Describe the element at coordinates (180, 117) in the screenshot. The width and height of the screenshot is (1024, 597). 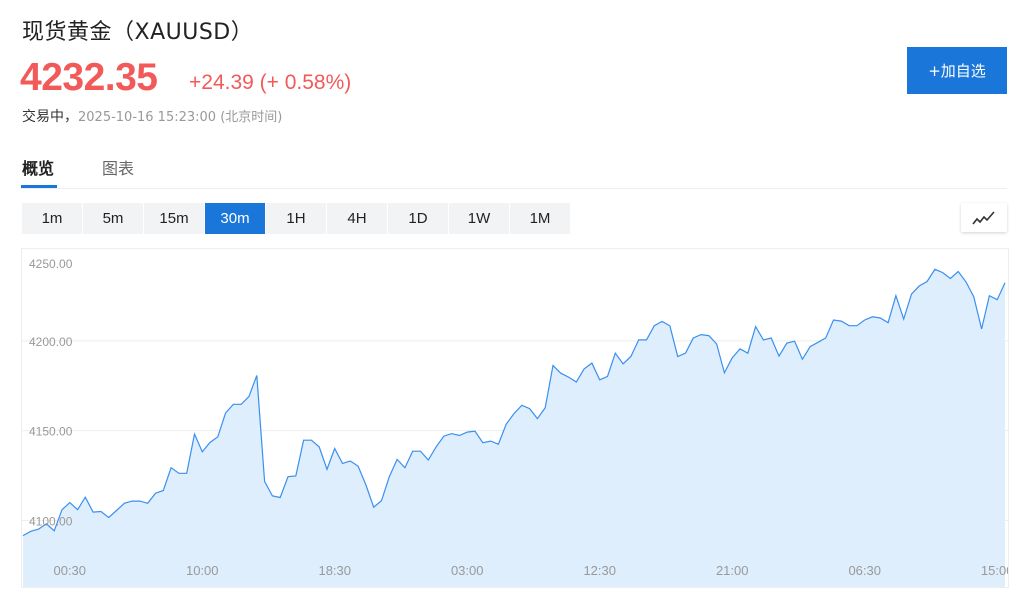
I see `timestamp: 2025-10-16 15:23:00 (北京时间)` at that location.